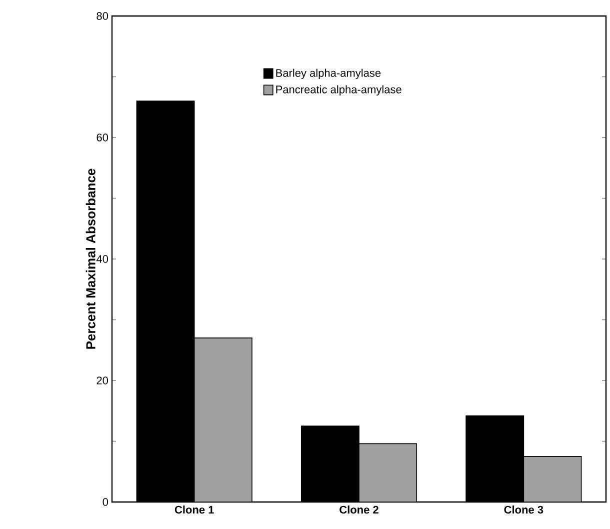 The height and width of the screenshot is (529, 610). Describe the element at coordinates (359, 510) in the screenshot. I see `x-tick-label: Clone 2` at that location.